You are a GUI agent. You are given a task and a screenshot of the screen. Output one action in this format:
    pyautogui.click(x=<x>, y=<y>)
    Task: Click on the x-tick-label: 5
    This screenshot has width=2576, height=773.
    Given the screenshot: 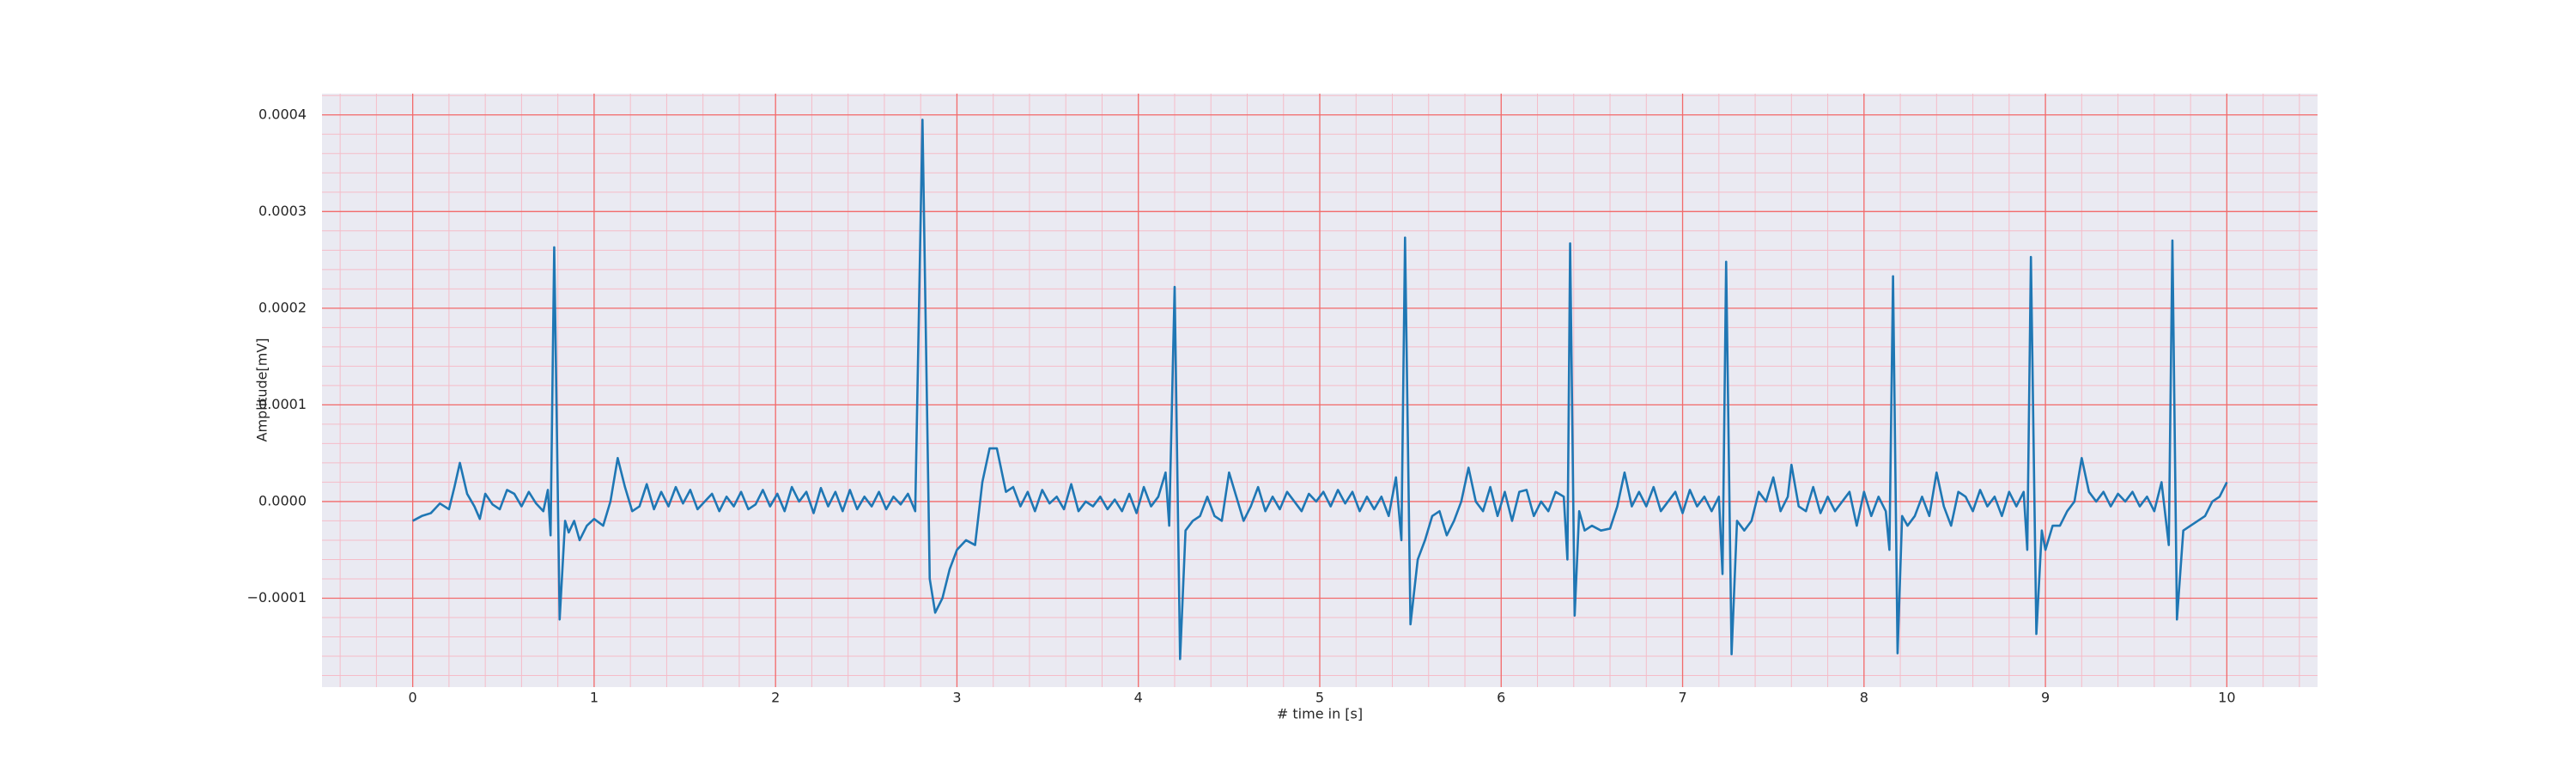 What is the action you would take?
    pyautogui.click(x=1319, y=698)
    